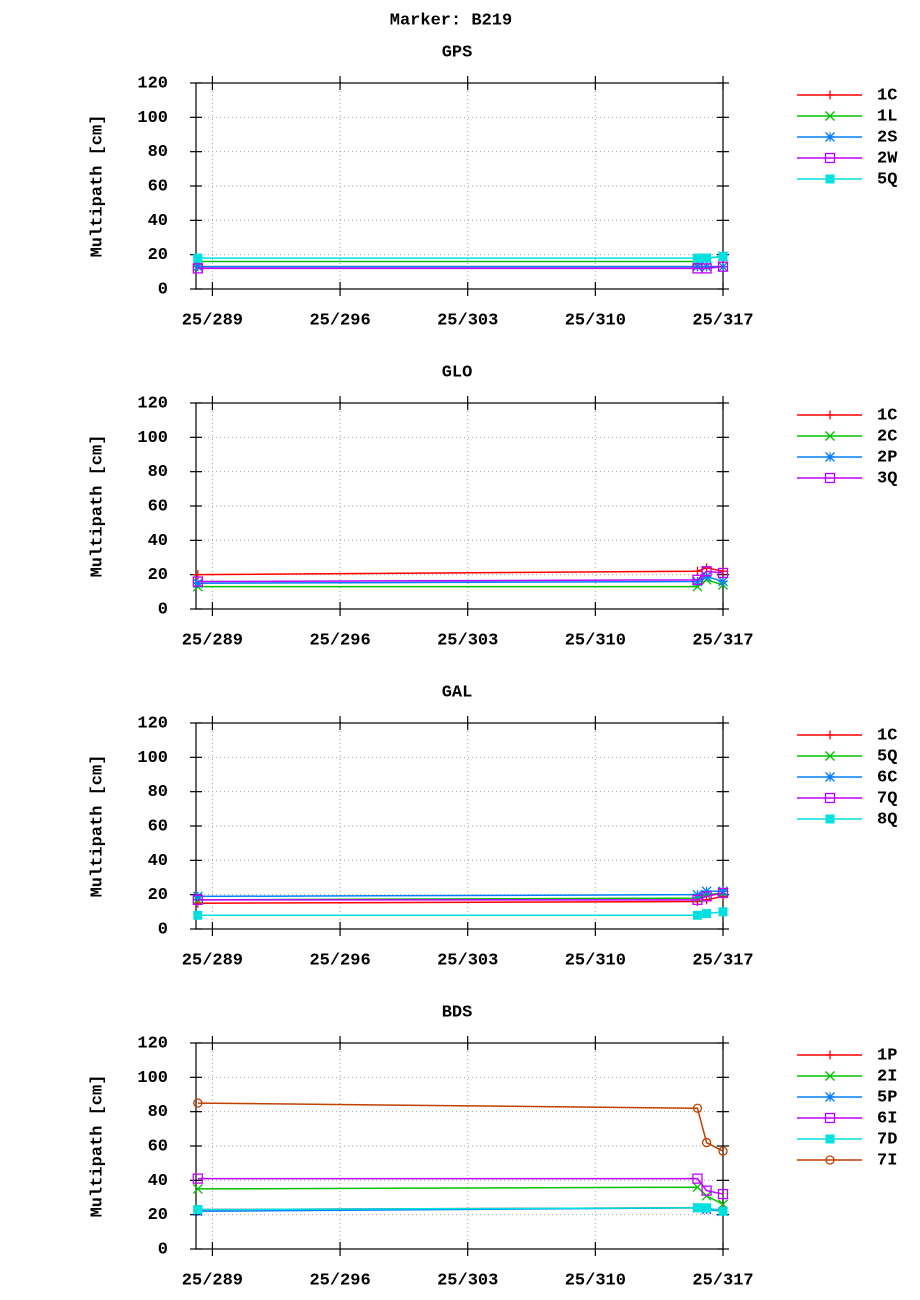 This screenshot has height=1300, width=920. What do you see at coordinates (887, 457) in the screenshot?
I see `legend-label: 2P` at bounding box center [887, 457].